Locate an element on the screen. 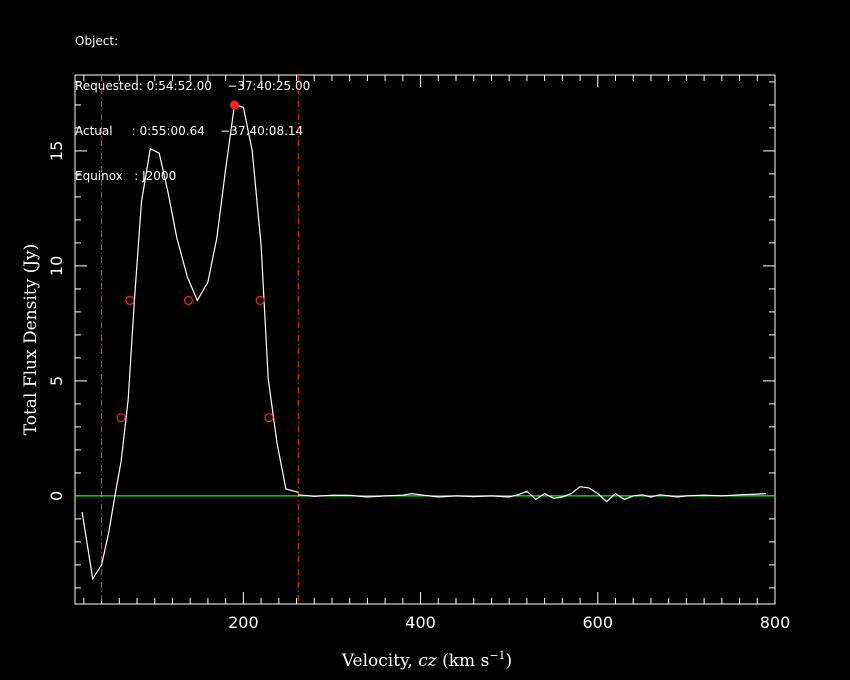  y-tick-label: 5 is located at coordinates (56, 381).